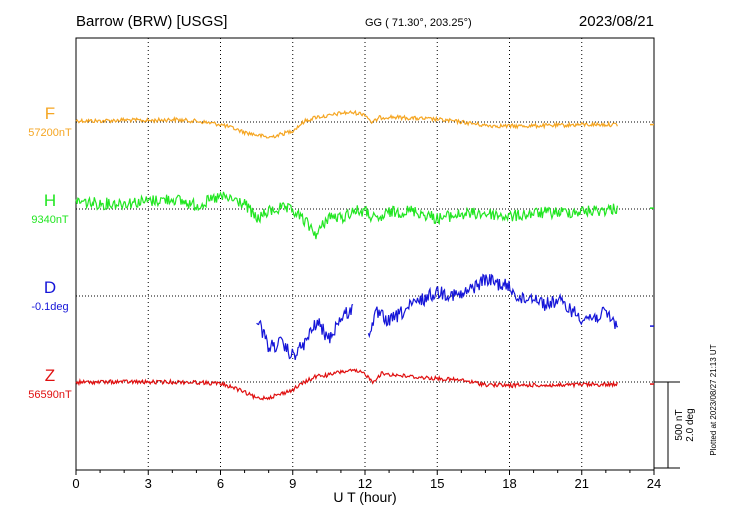 The image size is (730, 520). What do you see at coordinates (50, 133) in the screenshot?
I see `series-baseline-F: 57200nT` at bounding box center [50, 133].